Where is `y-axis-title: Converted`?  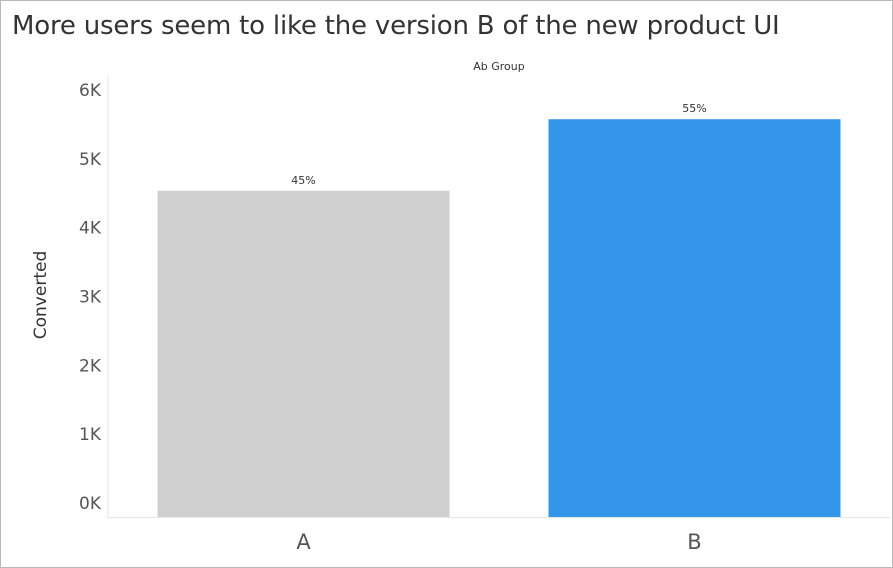
y-axis-title: Converted is located at coordinates (41, 295).